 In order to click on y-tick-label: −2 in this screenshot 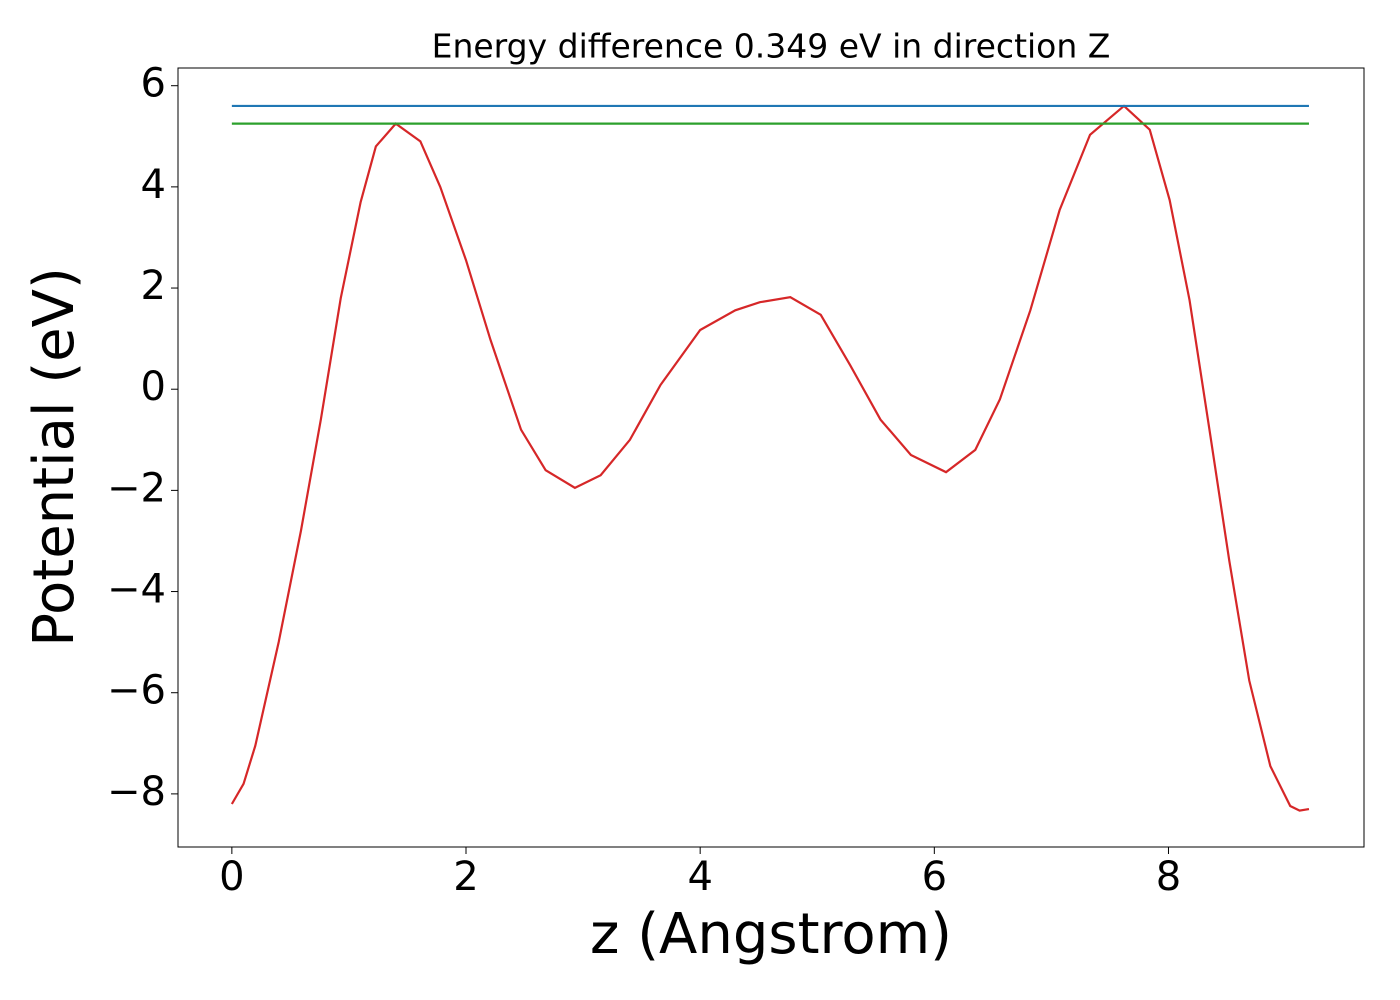, I will do `click(136, 488)`.